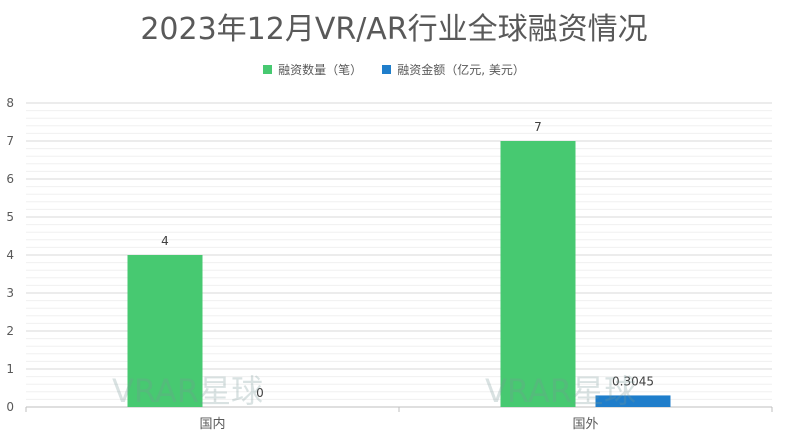 Image resolution: width=788 pixels, height=440 pixels. Describe the element at coordinates (633, 381) in the screenshot. I see `data-label: 0.3045` at that location.